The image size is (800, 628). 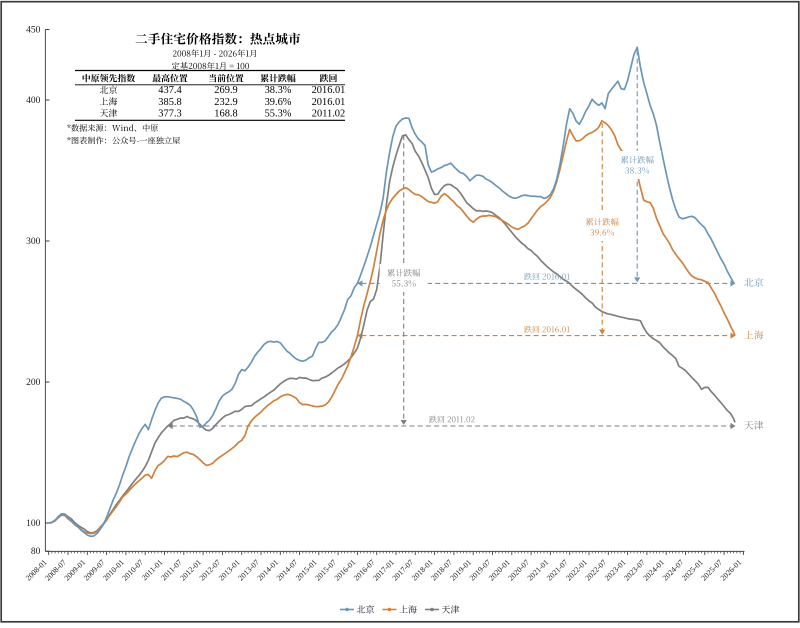 I want to click on svg-text: 100, so click(x=33, y=524).